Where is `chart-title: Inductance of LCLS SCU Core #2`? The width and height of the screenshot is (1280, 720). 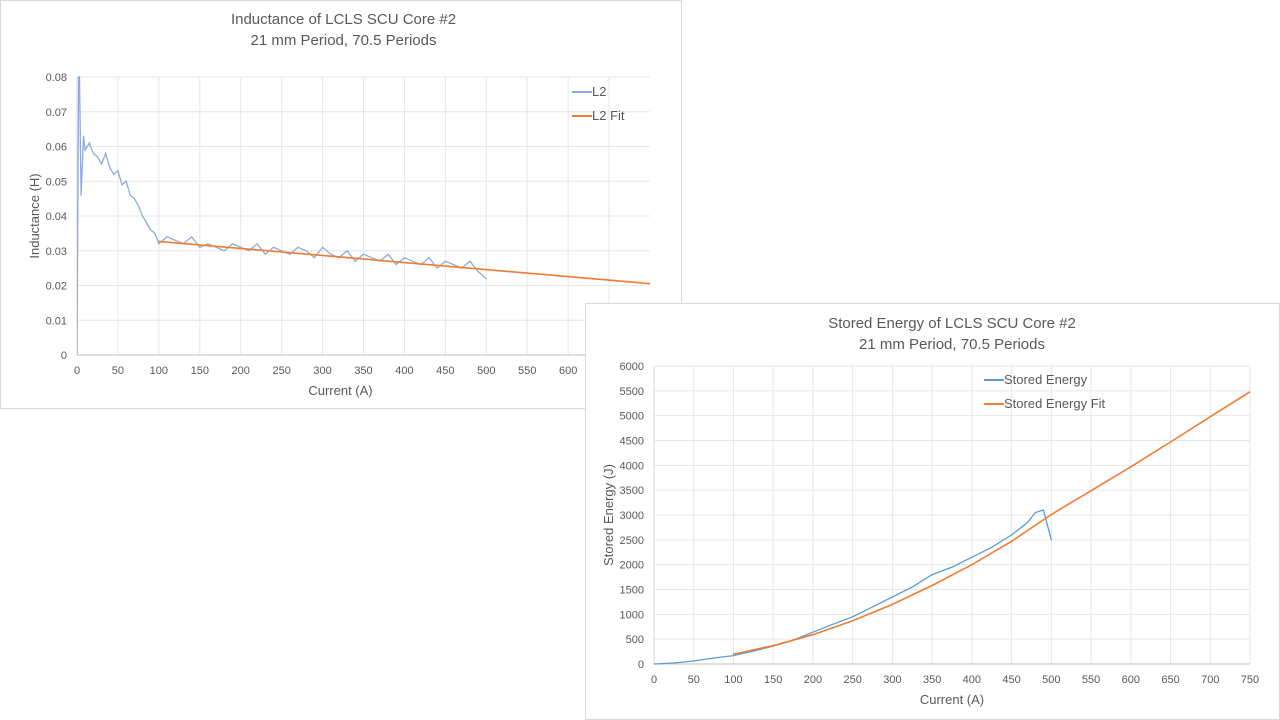 chart-title: Inductance of LCLS SCU Core #2 is located at coordinates (343, 19).